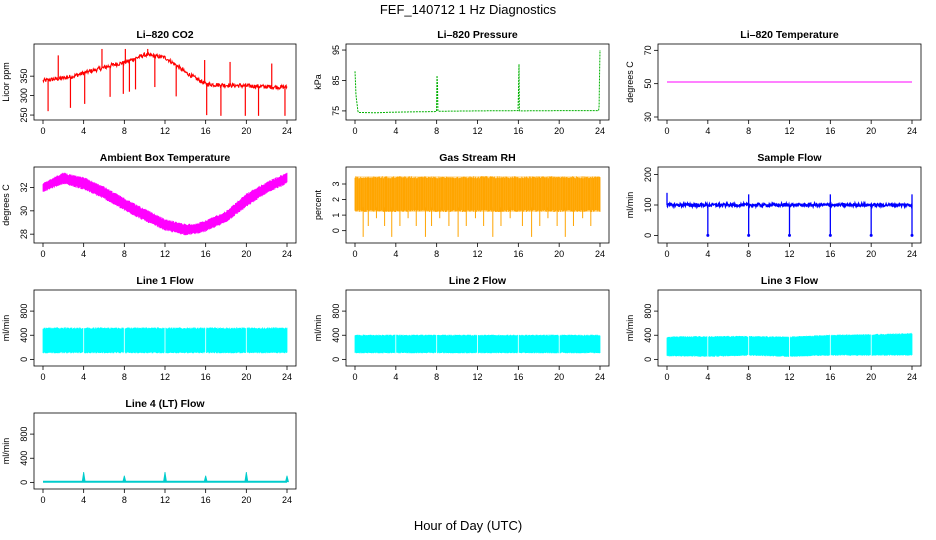  Describe the element at coordinates (790, 281) in the screenshot. I see `panel-title: Line 3 Flow` at that location.